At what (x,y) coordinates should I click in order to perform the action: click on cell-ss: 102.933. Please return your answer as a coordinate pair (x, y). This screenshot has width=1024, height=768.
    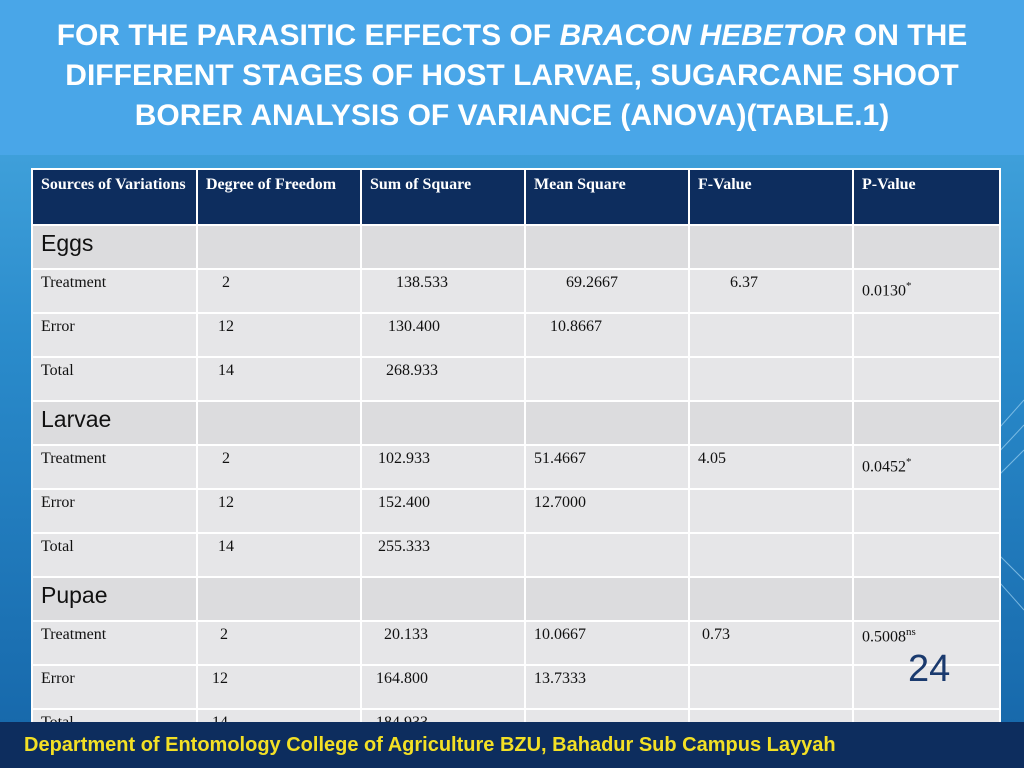
    Looking at the image, I should click on (443, 467).